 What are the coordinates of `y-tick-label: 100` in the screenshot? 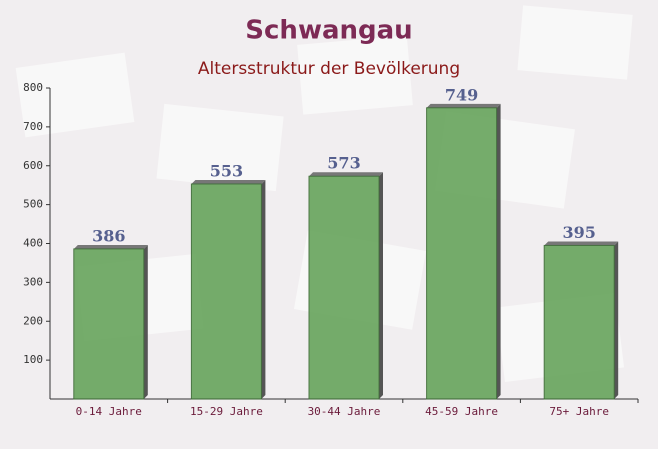 It's located at (33, 359).